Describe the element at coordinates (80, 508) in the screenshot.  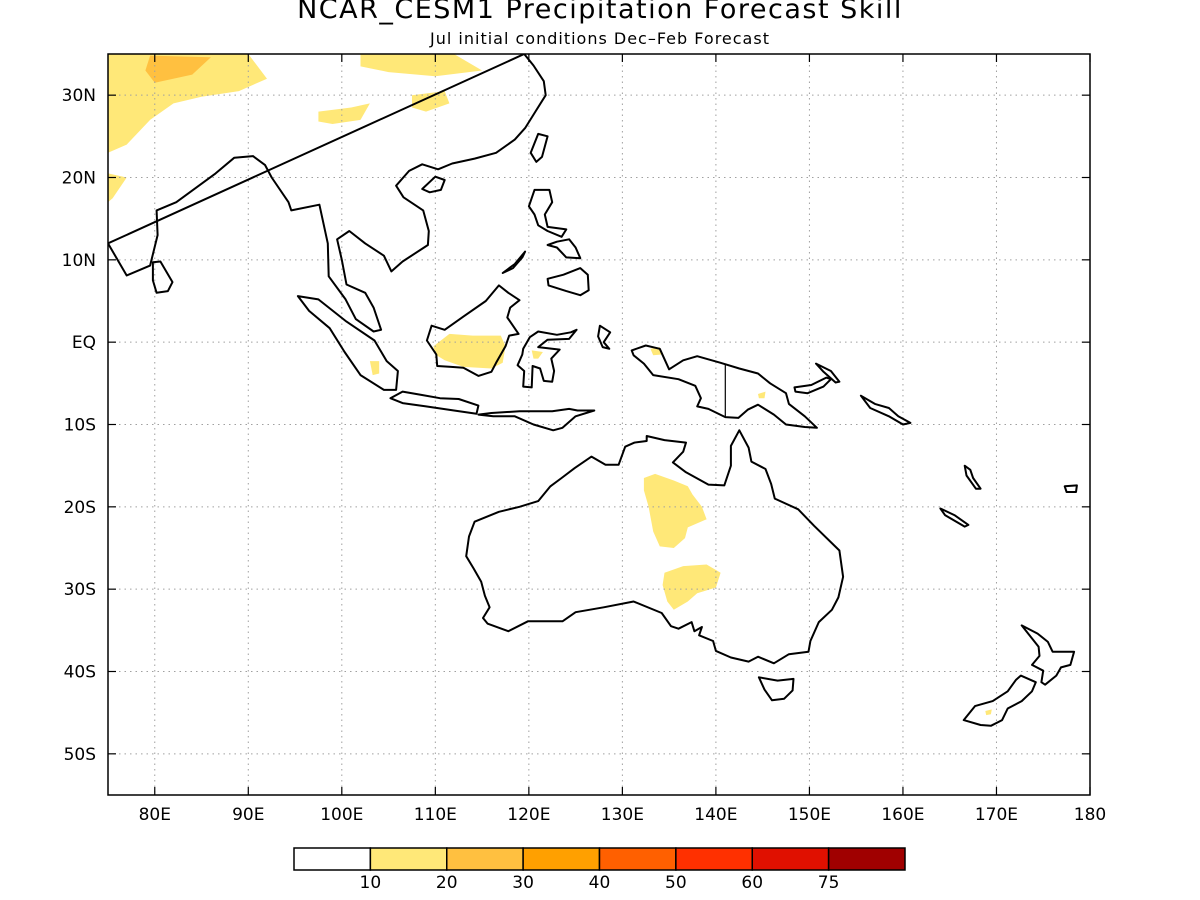
I see `y-tick-label: 20S` at that location.